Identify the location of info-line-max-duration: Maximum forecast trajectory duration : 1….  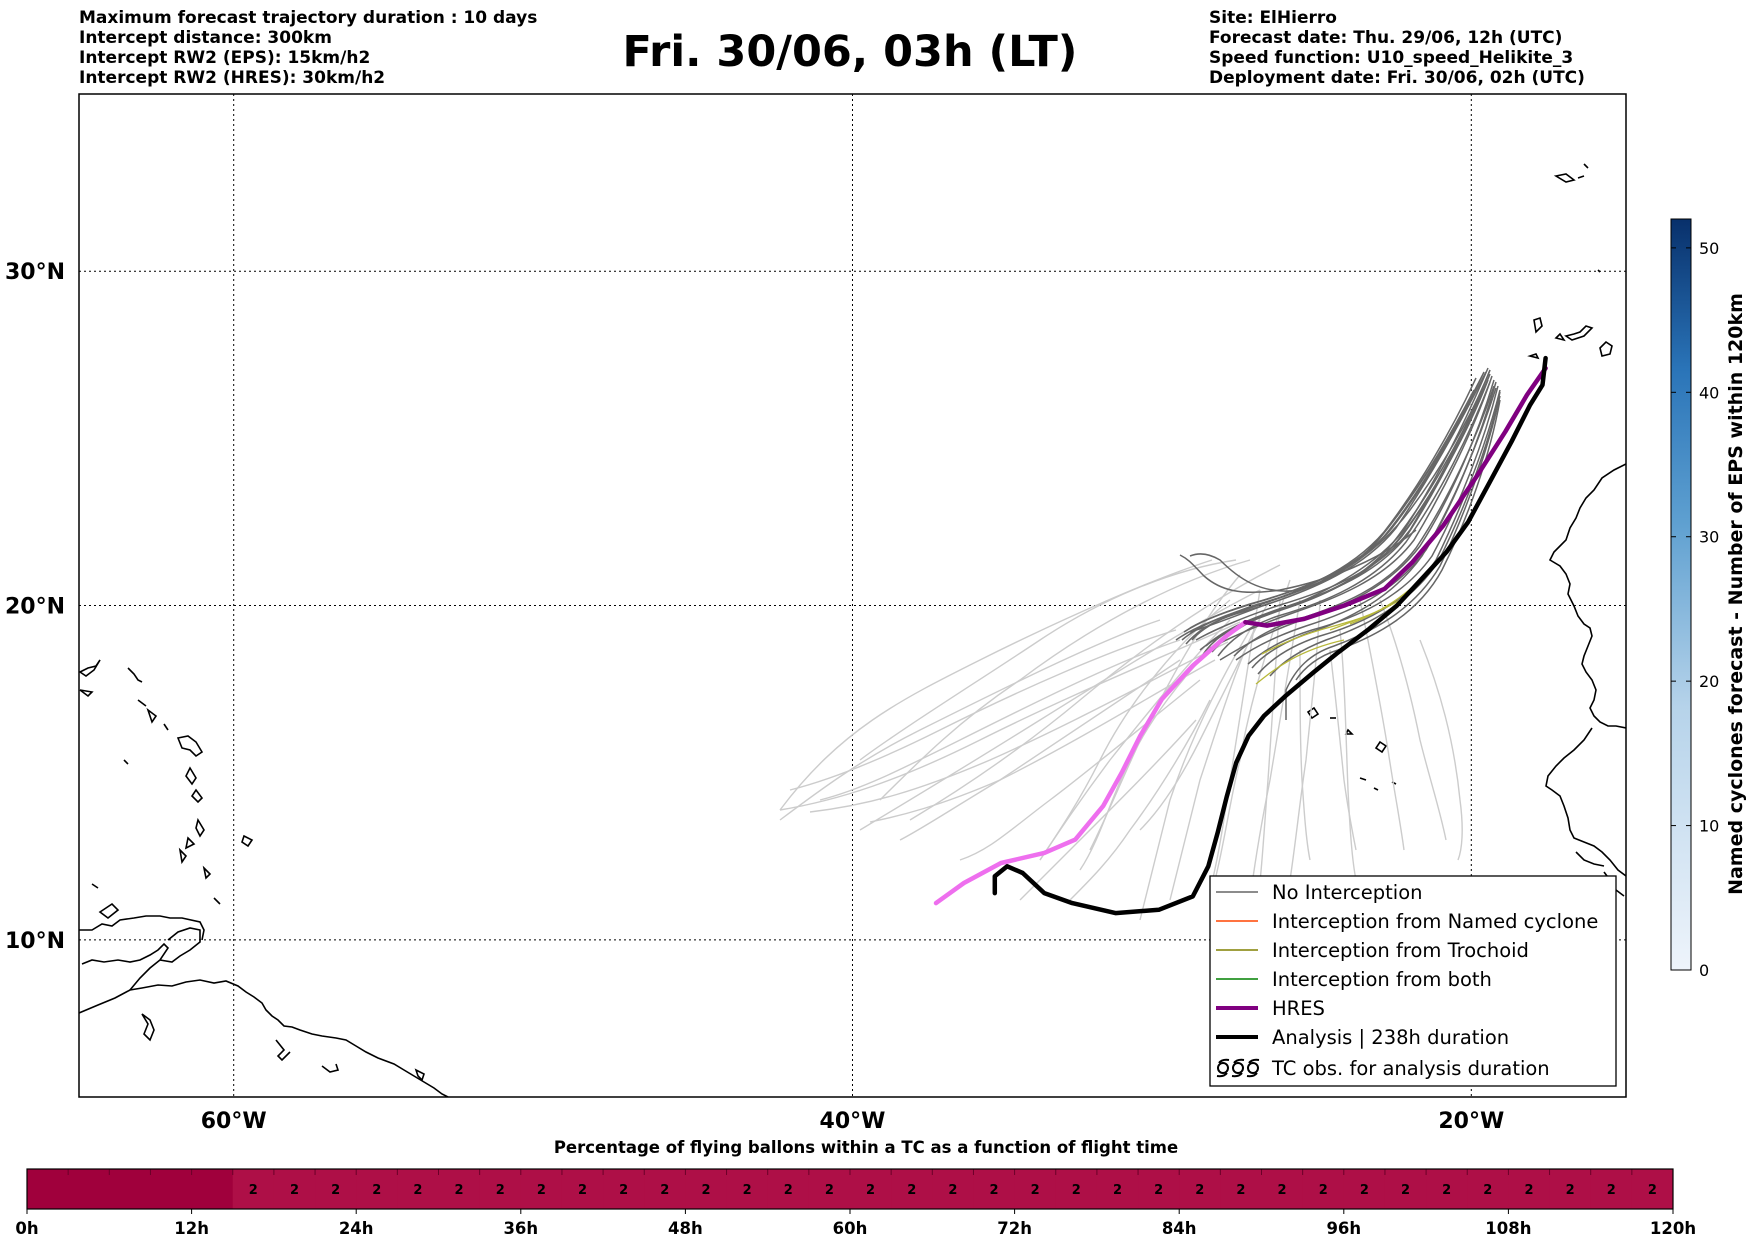
(308, 18).